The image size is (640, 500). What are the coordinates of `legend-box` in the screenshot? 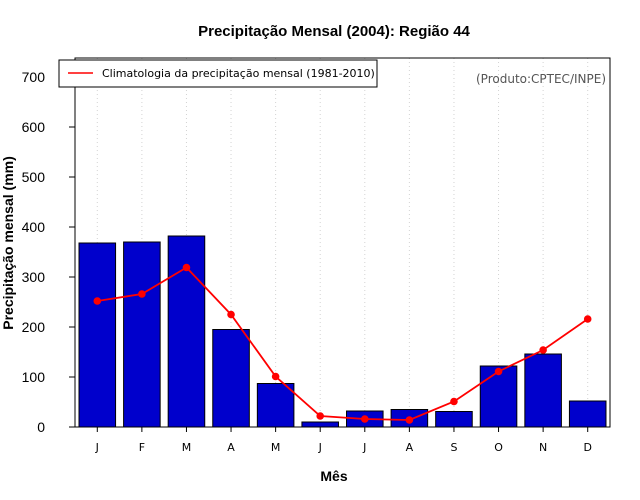 It's located at (218, 73).